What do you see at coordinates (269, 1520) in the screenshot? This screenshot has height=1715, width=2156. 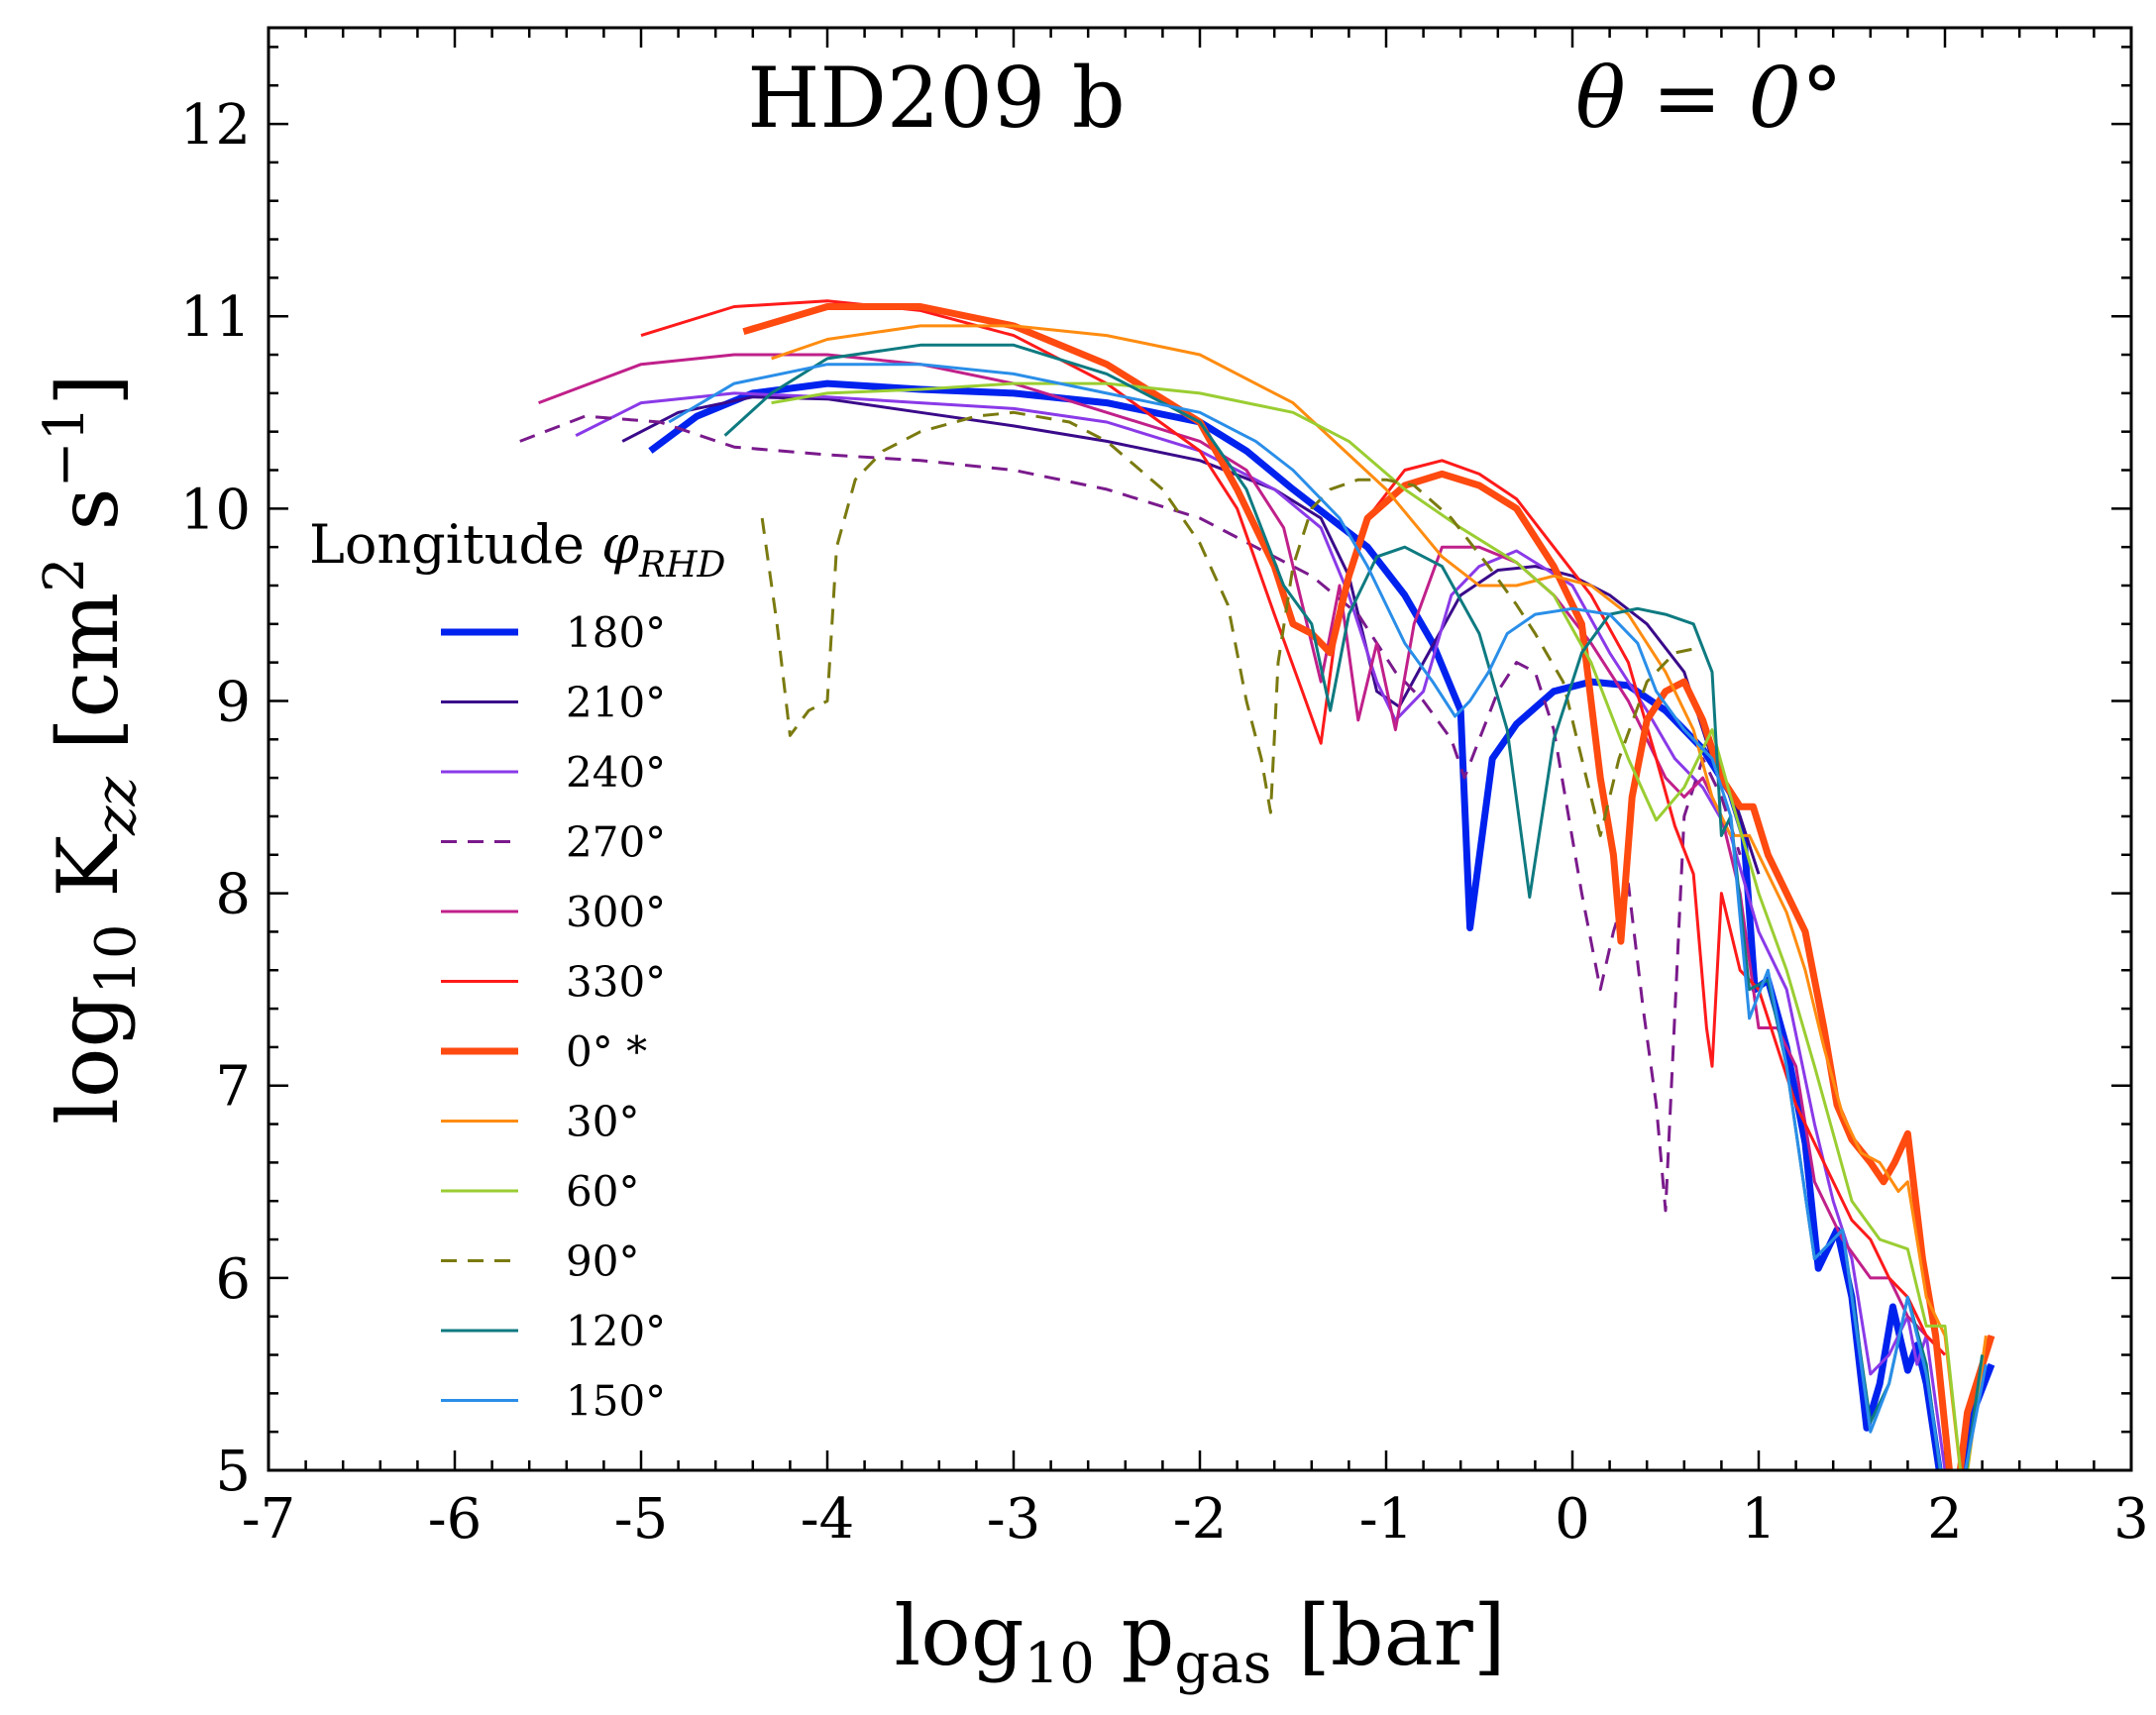 I see `x-tick-label: -7` at bounding box center [269, 1520].